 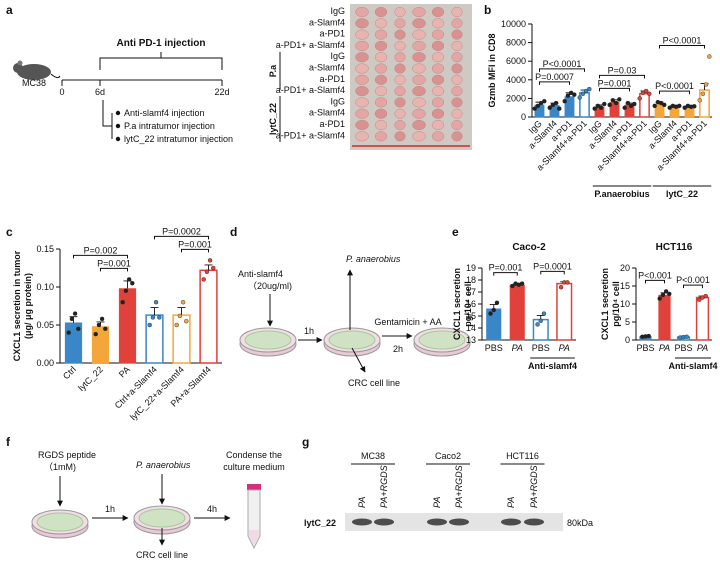 I want to click on bacterium-label: P. anaerobius, so click(x=373, y=259).